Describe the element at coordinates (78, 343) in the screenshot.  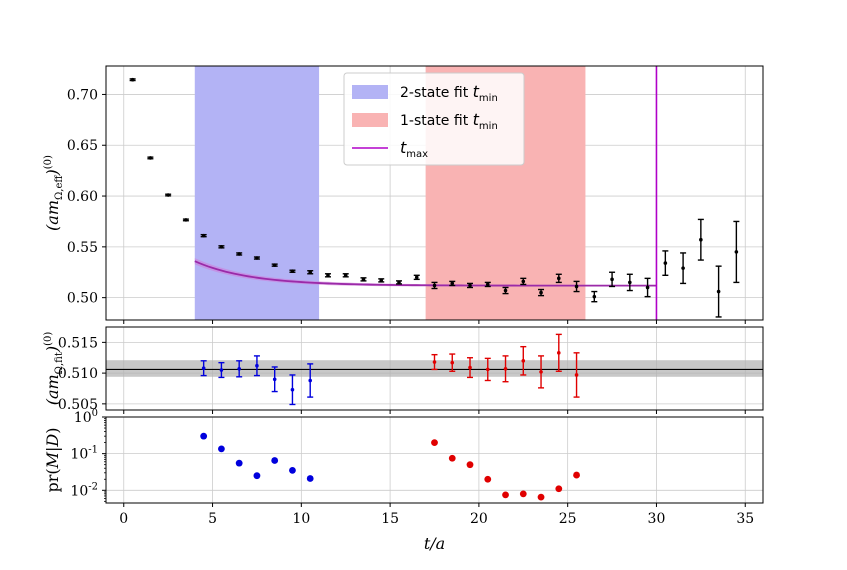
I see `y-tick-label: 0.515` at that location.